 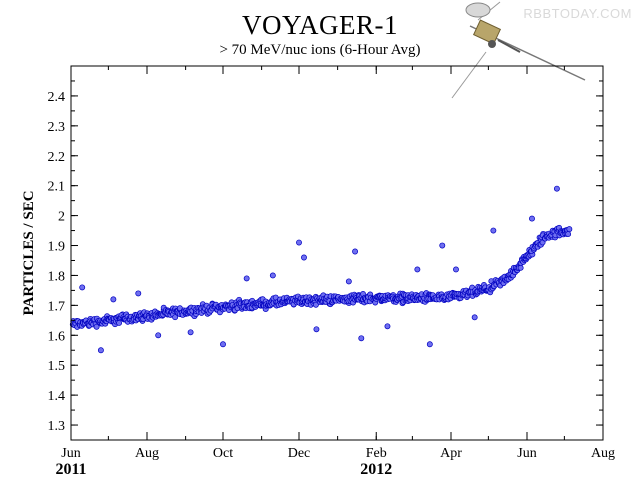 What do you see at coordinates (320, 25) in the screenshot?
I see `chart-title: VOYAGER-1` at bounding box center [320, 25].